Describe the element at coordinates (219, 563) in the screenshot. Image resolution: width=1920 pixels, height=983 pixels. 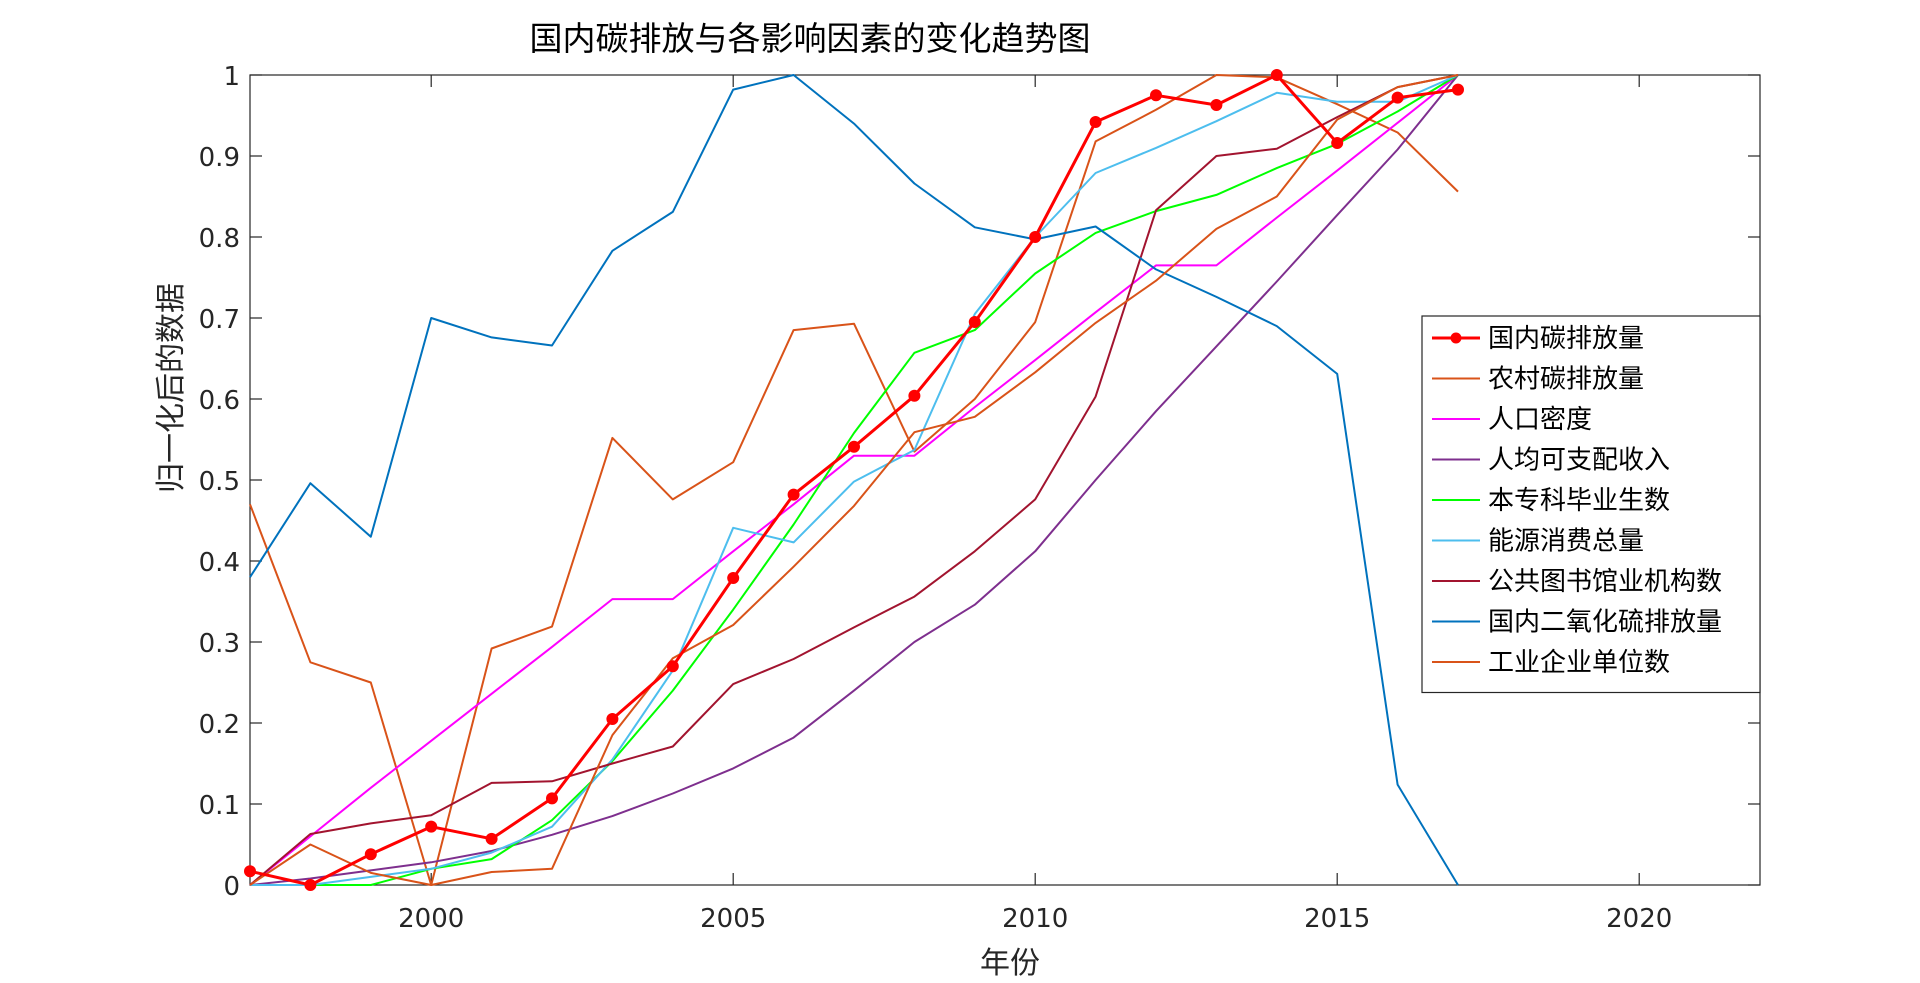
I see `y-tick-label: 0.4` at that location.